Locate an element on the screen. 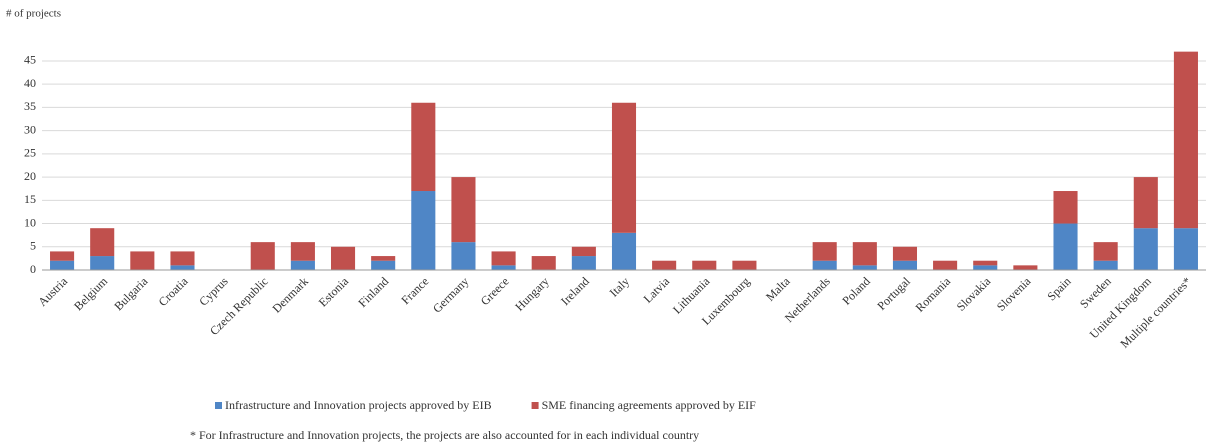  x-tick-label: Romania is located at coordinates (933, 294).